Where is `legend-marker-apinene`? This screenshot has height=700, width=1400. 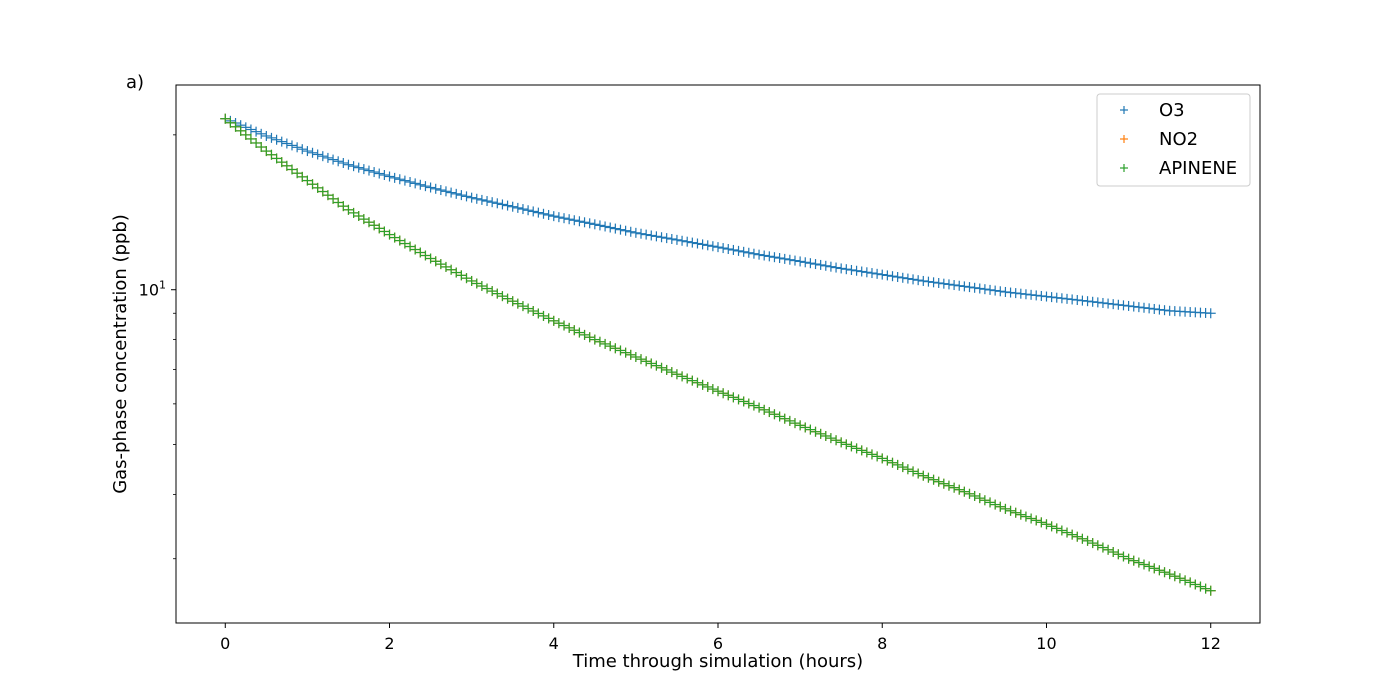 legend-marker-apinene is located at coordinates (1124, 168).